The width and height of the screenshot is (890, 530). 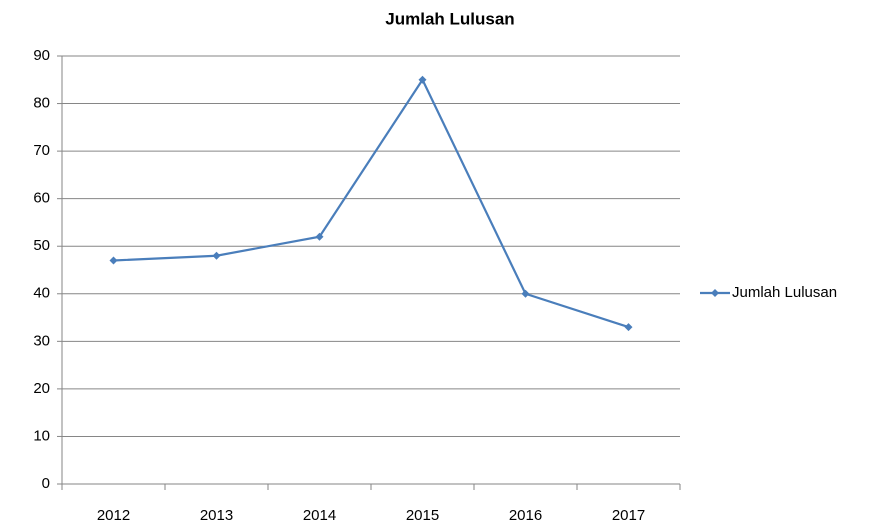 I want to click on y-tick-label: 30, so click(x=41, y=340).